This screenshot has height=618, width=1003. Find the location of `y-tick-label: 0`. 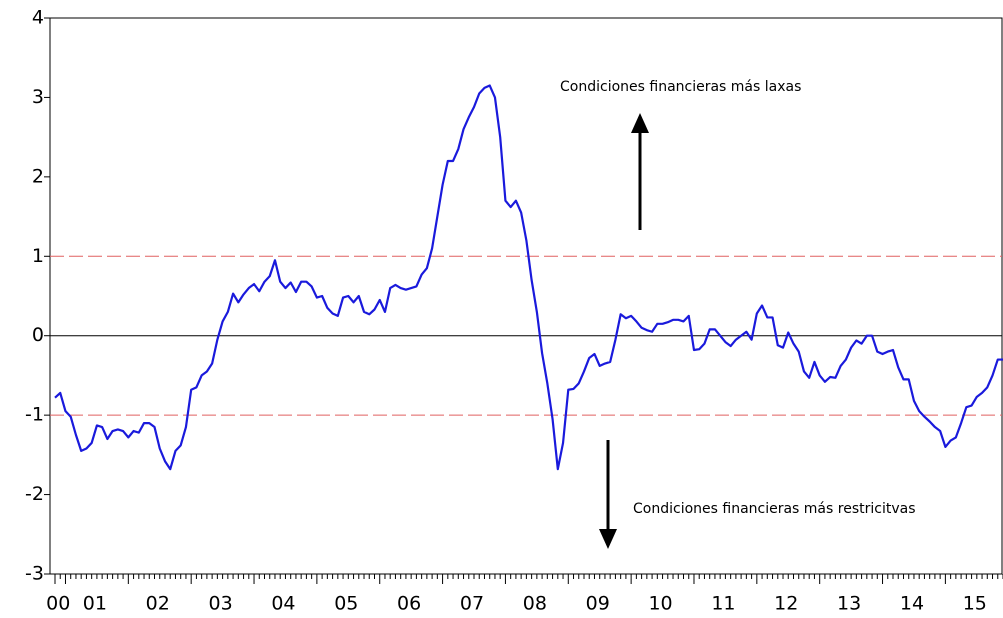

y-tick-label: 0 is located at coordinates (38, 335).